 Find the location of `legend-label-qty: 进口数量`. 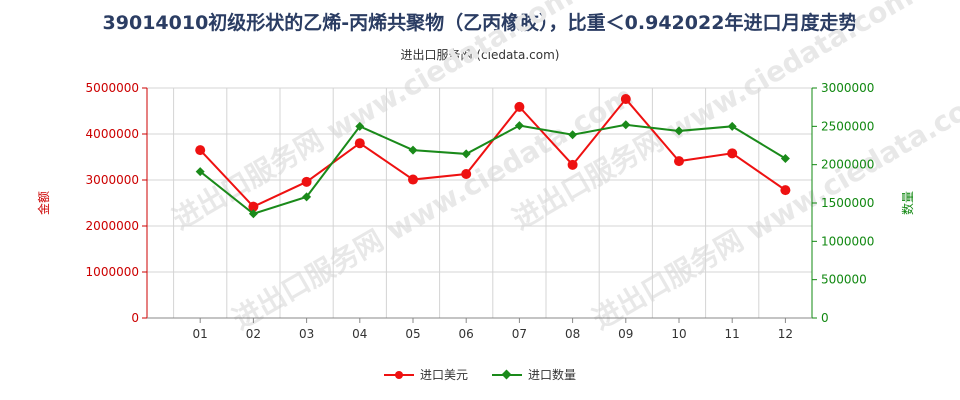

legend-label-qty: 进口数量 is located at coordinates (552, 375).